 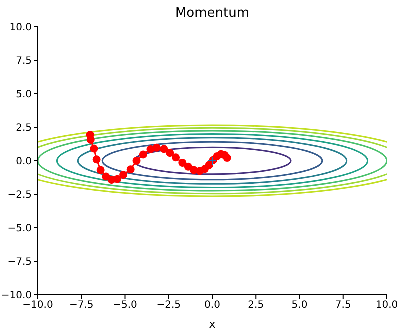 I want to click on x-tick-label: 0.0, so click(x=212, y=306).